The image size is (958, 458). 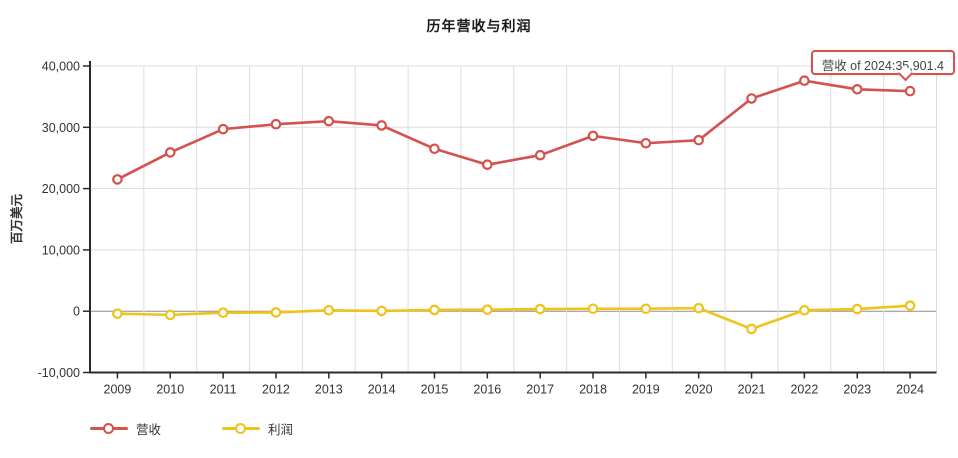 I want to click on tooltip-text: 营收 of 2024:35,901.4, so click(x=882, y=66).